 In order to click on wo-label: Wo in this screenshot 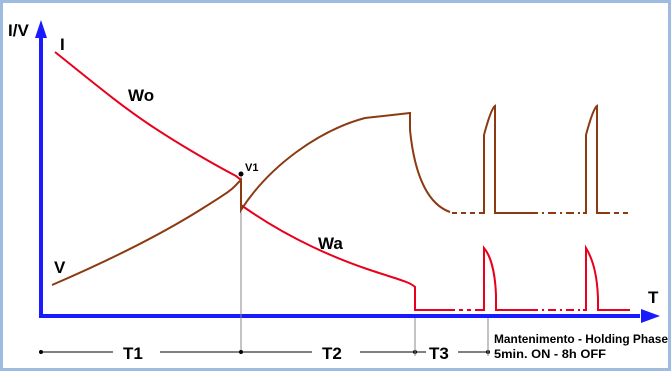, I will do `click(141, 95)`.